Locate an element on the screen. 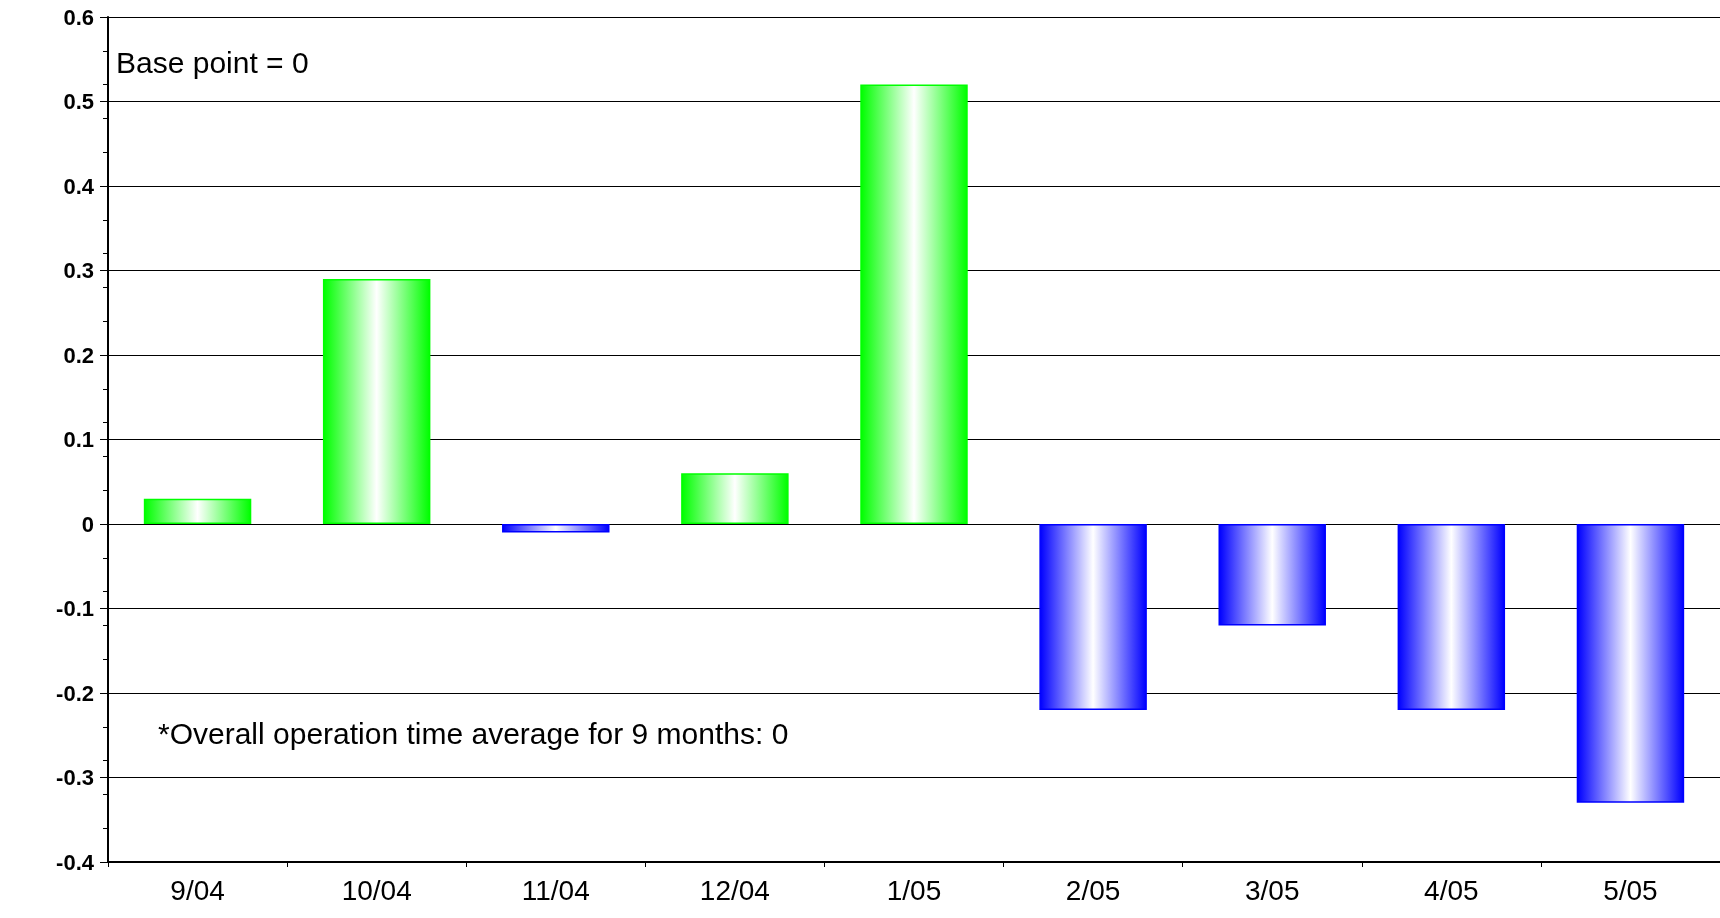 The width and height of the screenshot is (1720, 918). x-tick-label: 2/05 is located at coordinates (1093, 890).